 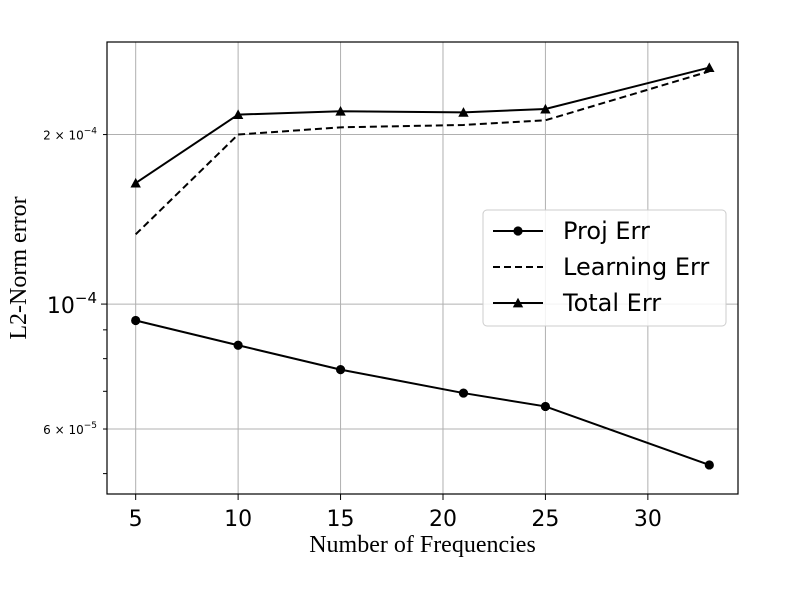 I want to click on y-tick-label: 2 × 10⁻⁴, so click(x=70, y=135).